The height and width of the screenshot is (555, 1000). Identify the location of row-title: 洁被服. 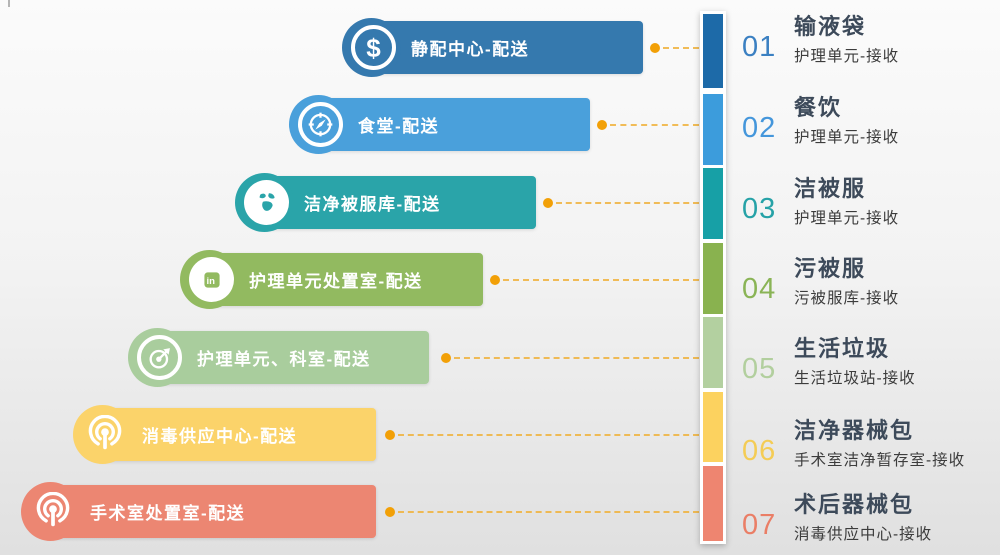
(830, 188).